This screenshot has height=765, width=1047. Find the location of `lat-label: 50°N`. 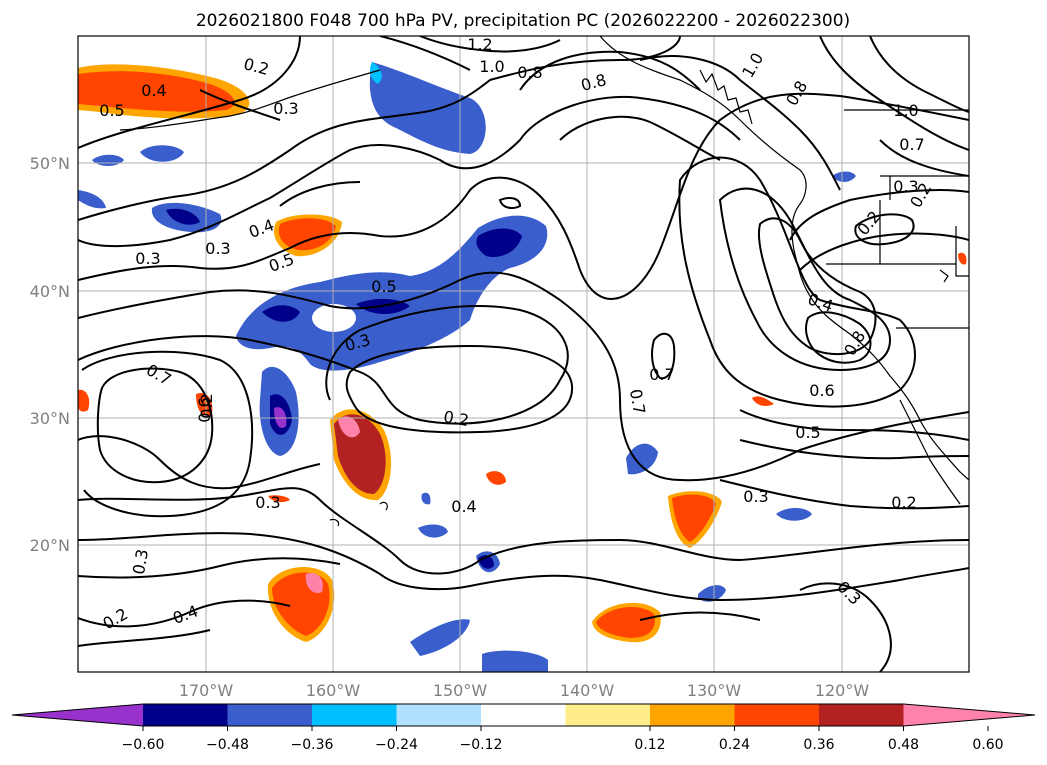

lat-label: 50°N is located at coordinates (50, 163).